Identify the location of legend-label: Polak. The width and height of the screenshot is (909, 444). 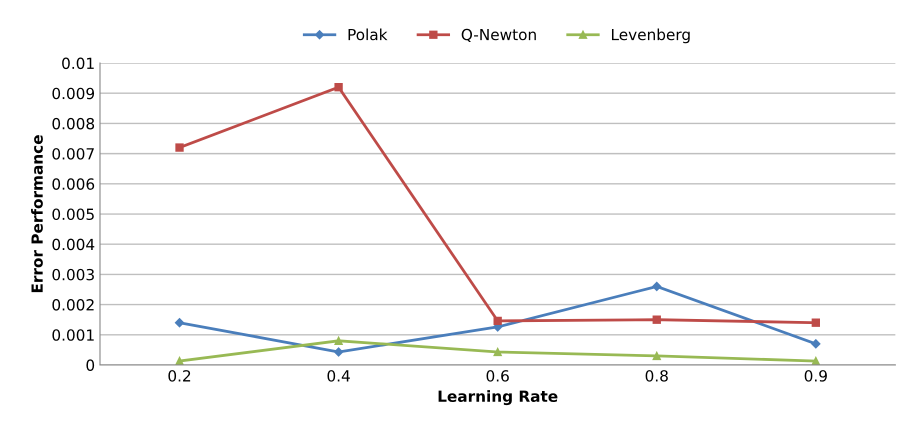
(368, 34).